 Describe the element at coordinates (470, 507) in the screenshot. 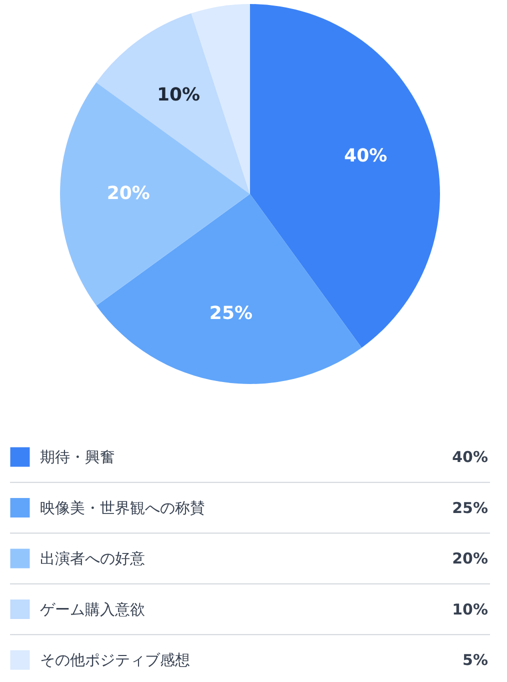

I see `text: 25%` at that location.